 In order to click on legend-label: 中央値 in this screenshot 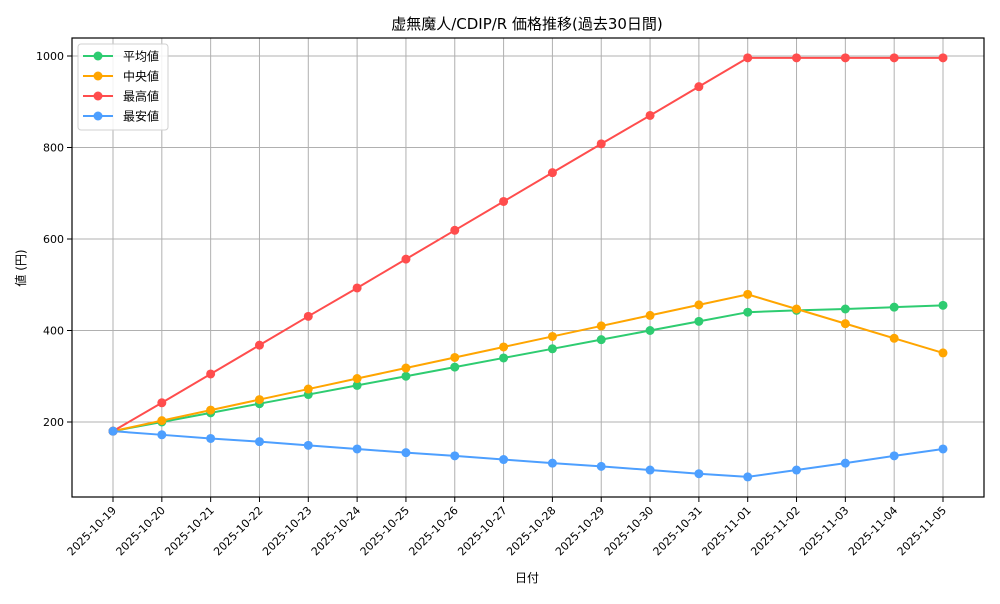, I will do `click(141, 76)`.